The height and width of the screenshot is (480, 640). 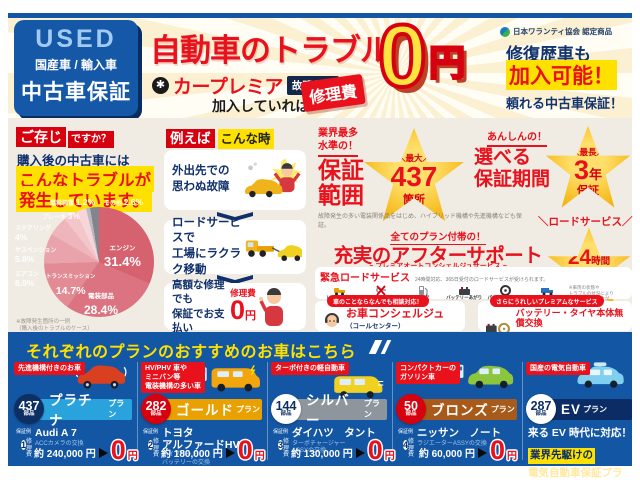 I want to click on brand-name: カープレミア, so click(x=228, y=87).